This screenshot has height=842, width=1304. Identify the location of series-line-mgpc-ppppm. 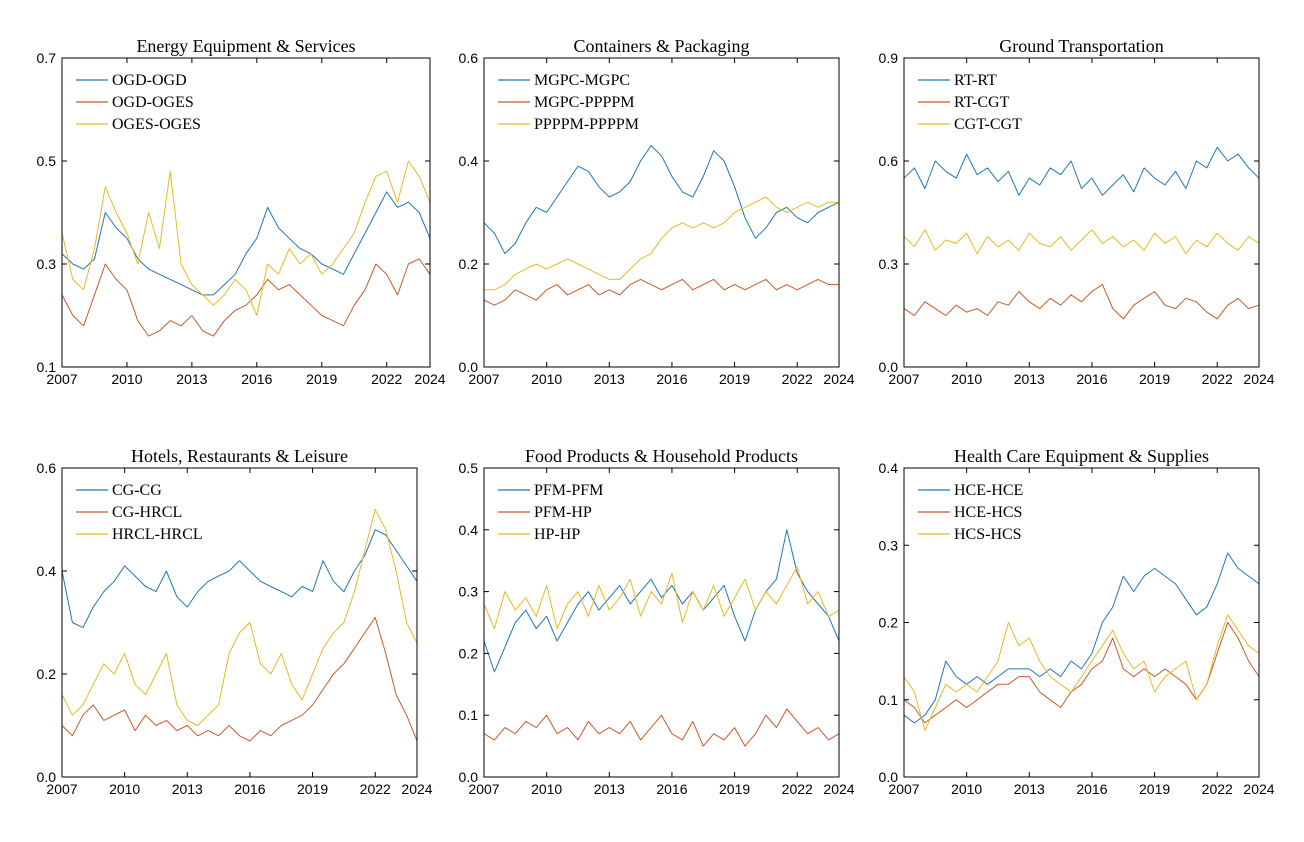
(661, 292).